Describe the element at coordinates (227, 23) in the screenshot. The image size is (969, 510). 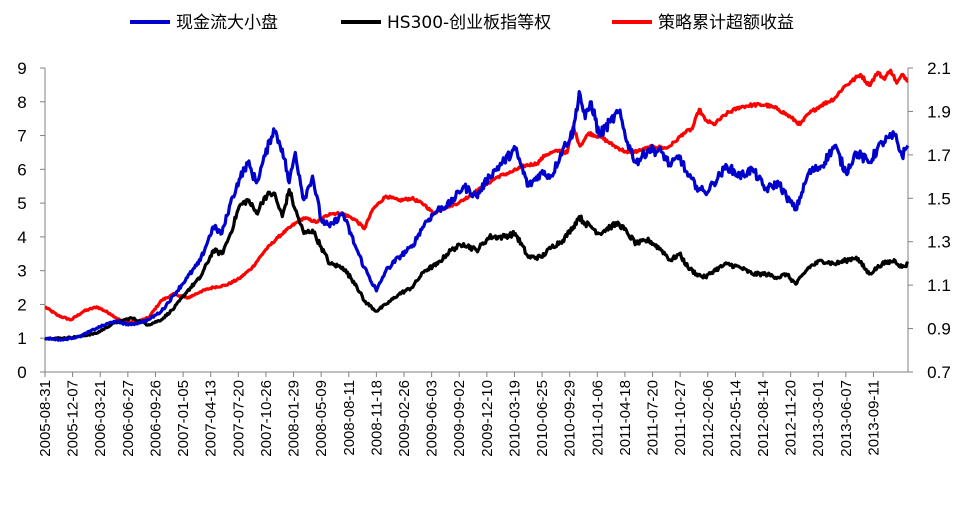
I see `legend-label-1: 现金流大小盘` at that location.